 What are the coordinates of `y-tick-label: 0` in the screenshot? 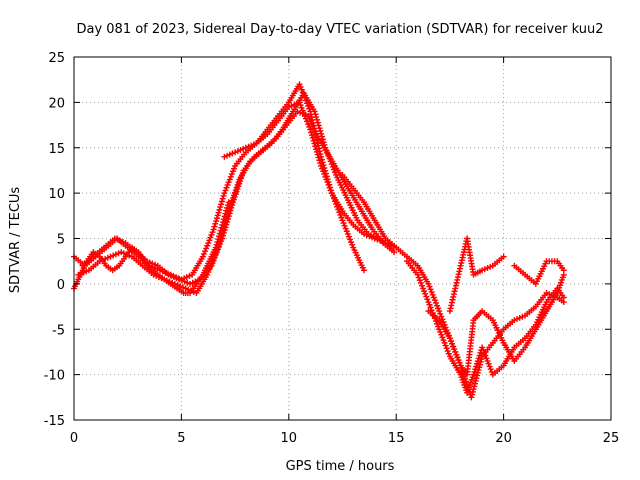 It's located at (61, 285).